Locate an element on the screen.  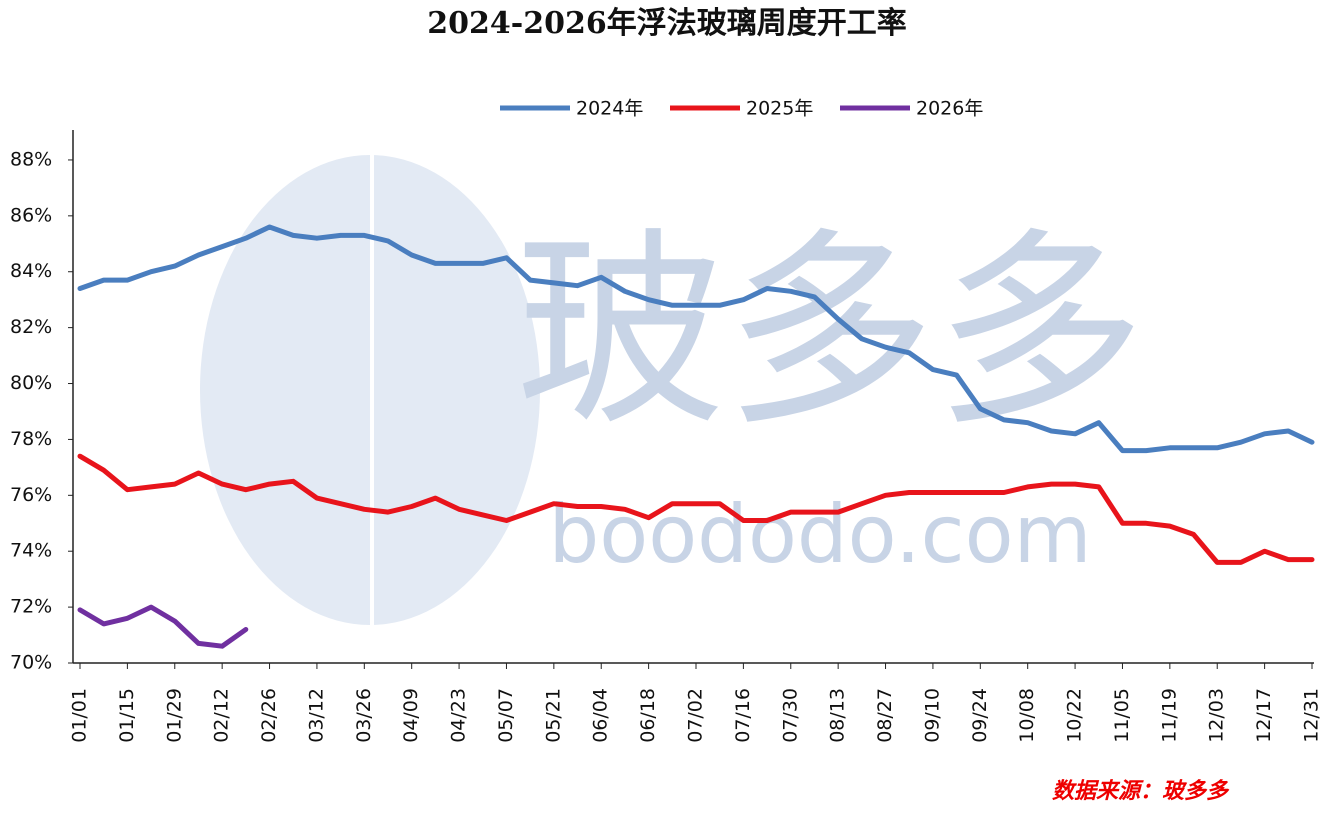
x-tick-label: 12/31 is located at coordinates (1312, 715).